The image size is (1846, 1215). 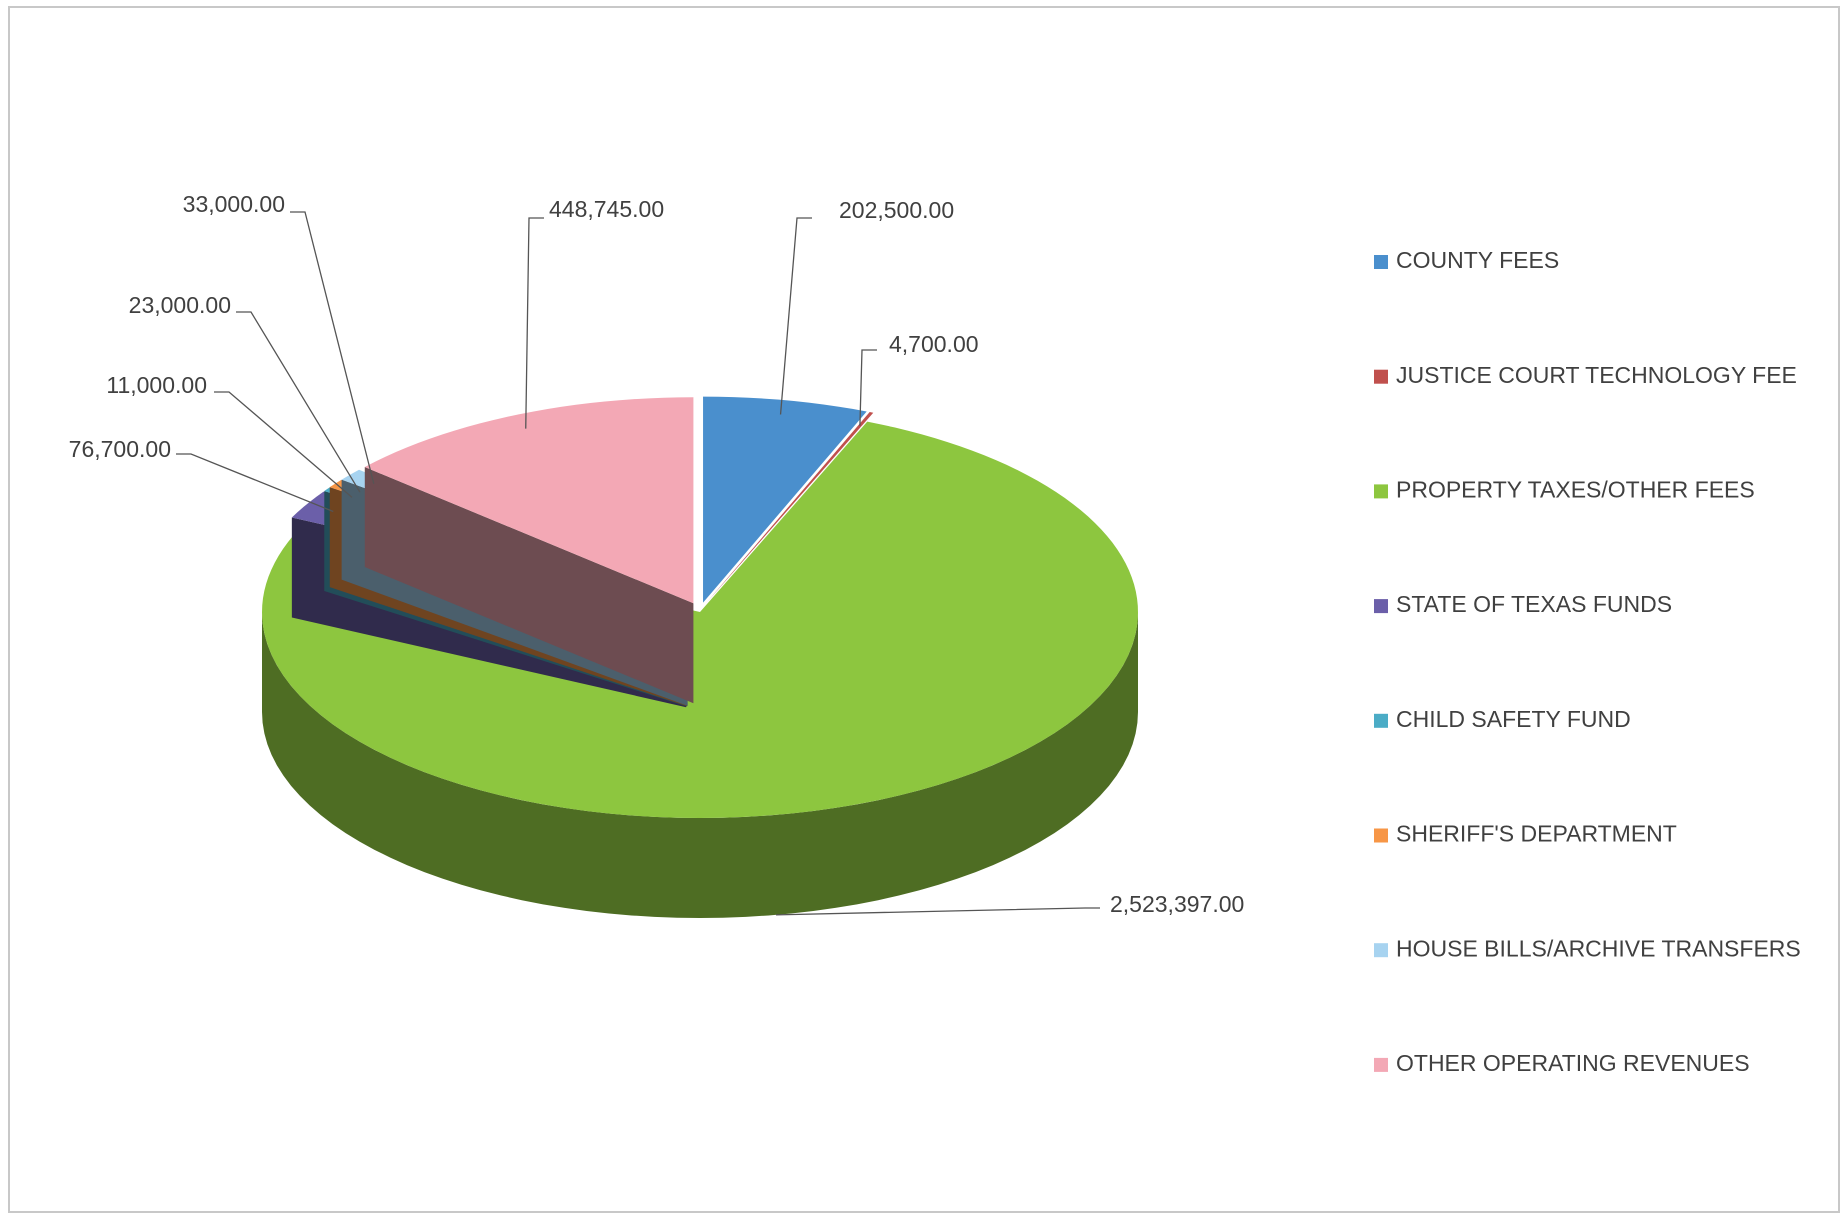 I want to click on legend-label: COUNTY FEES, so click(x=1477, y=260).